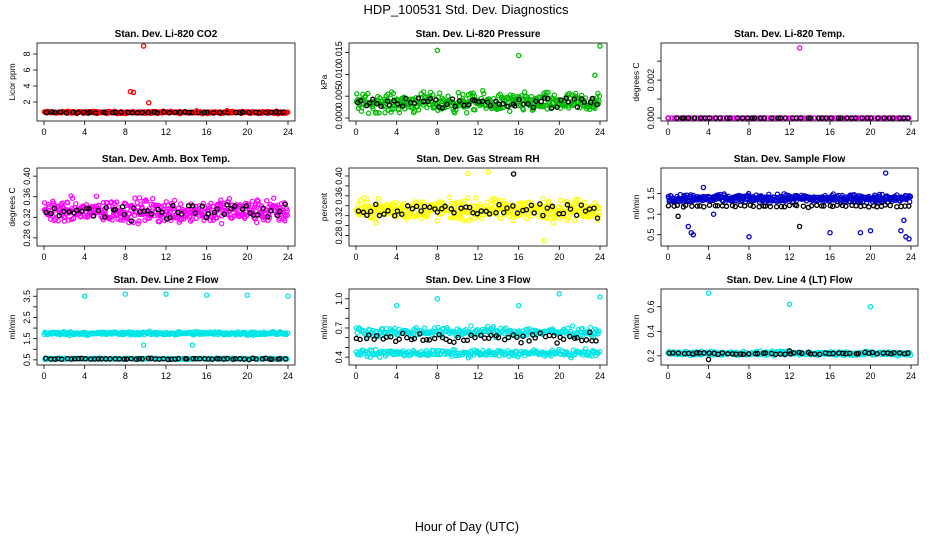  I want to click on y-tick-label: 0.2, so click(651, 356).